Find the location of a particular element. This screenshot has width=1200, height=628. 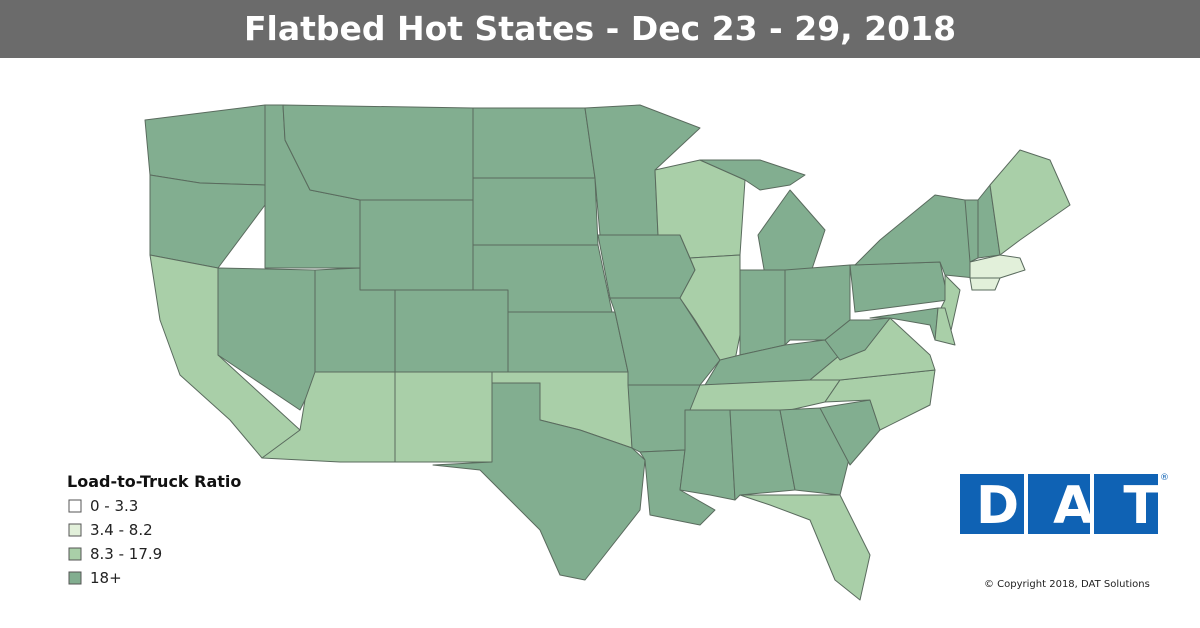

title: Flatbed Hot States - Dec 23 - 29, 2018 is located at coordinates (600, 28).